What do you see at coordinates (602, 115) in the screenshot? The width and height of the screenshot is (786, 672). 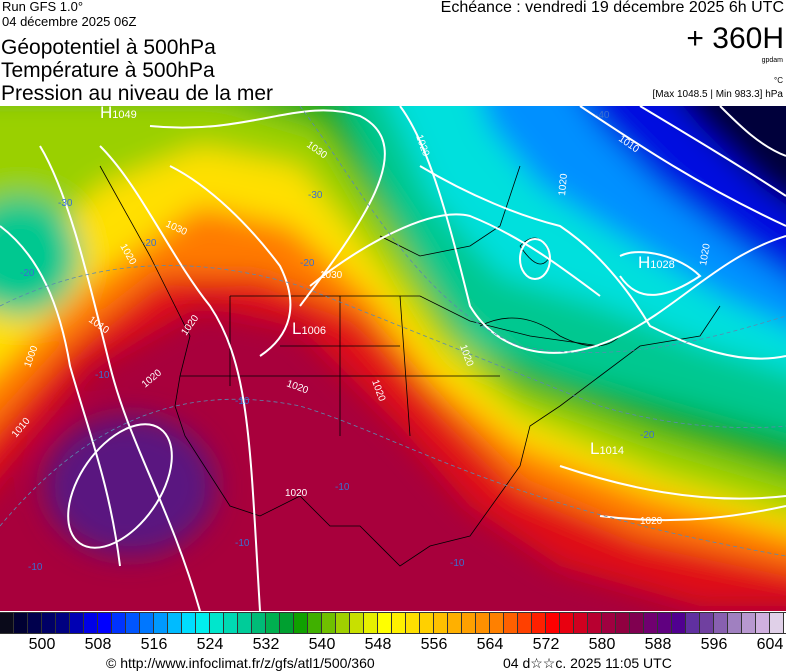 I see `svg-text: -40` at bounding box center [602, 115].